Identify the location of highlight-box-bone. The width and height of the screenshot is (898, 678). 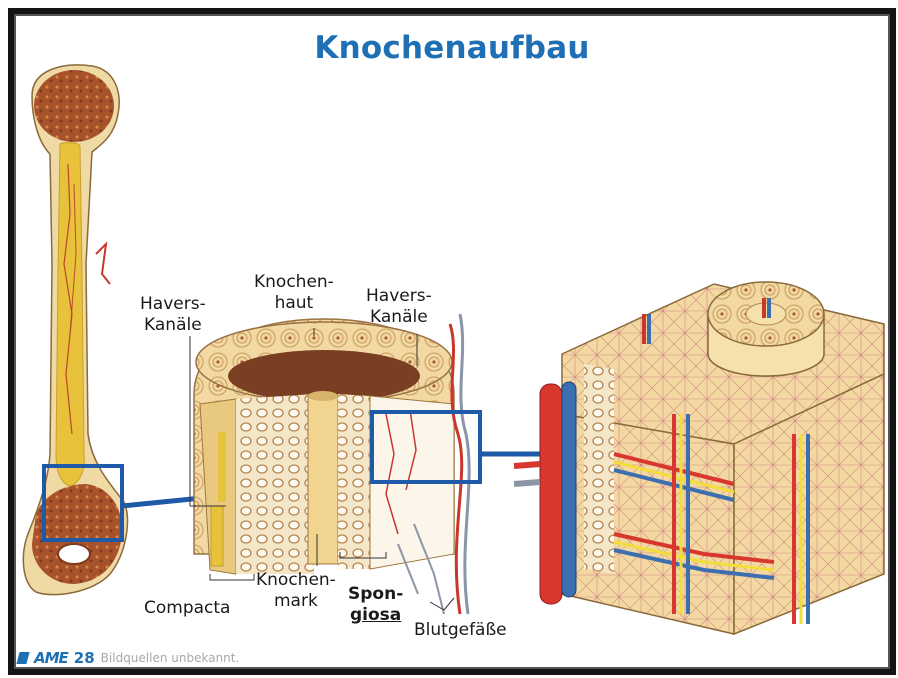
(83, 503).